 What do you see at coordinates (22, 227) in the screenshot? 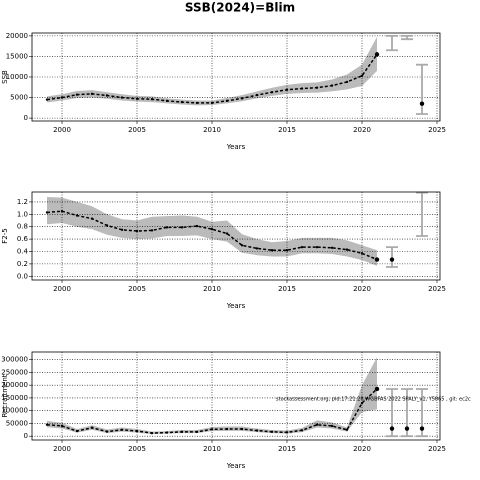
I see `y-tick-label: 0.8` at bounding box center [22, 227].